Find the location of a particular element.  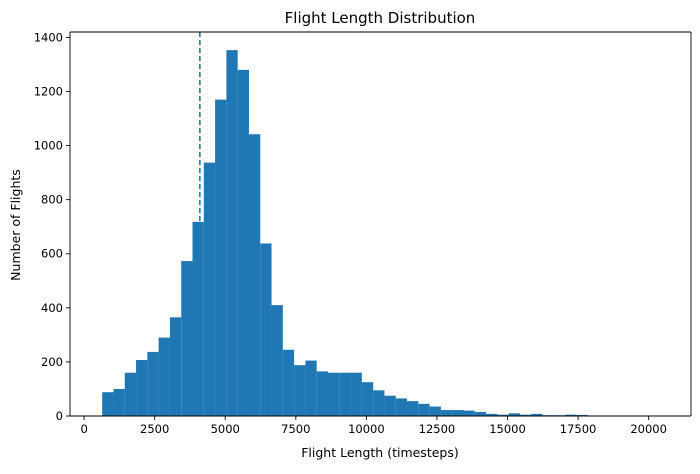

x-tick-label: 2500 is located at coordinates (154, 429).